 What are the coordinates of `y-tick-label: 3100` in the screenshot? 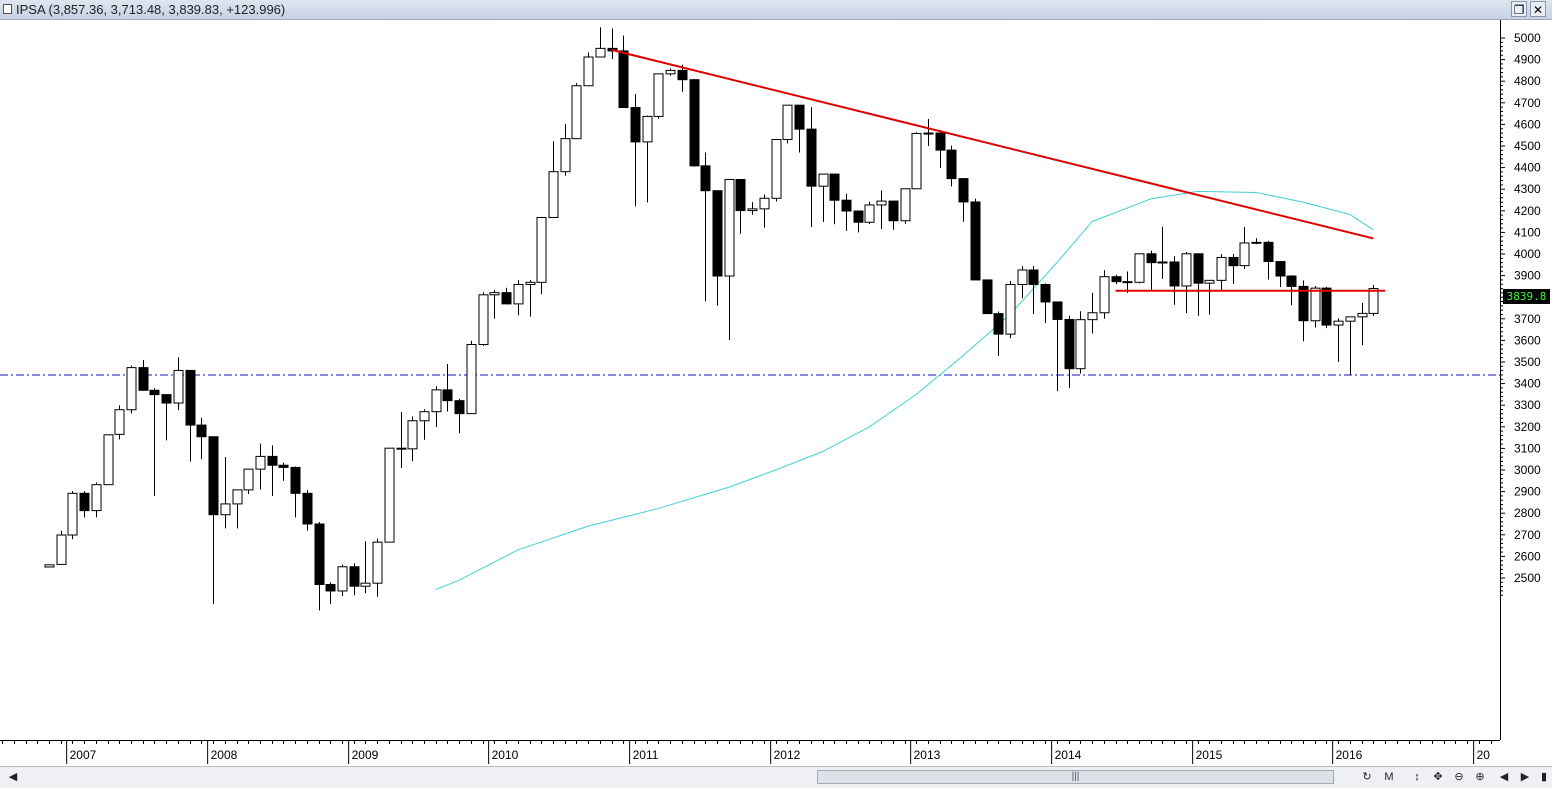 It's located at (1527, 448).